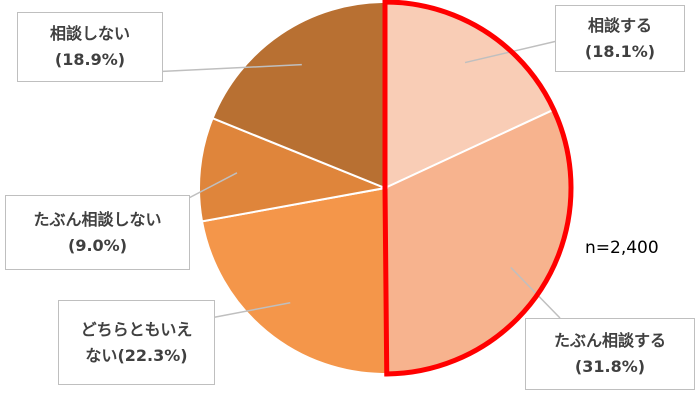 This screenshot has width=700, height=404. What do you see at coordinates (90, 47) in the screenshot?
I see `callout: 相談しない (18.9%)` at bounding box center [90, 47].